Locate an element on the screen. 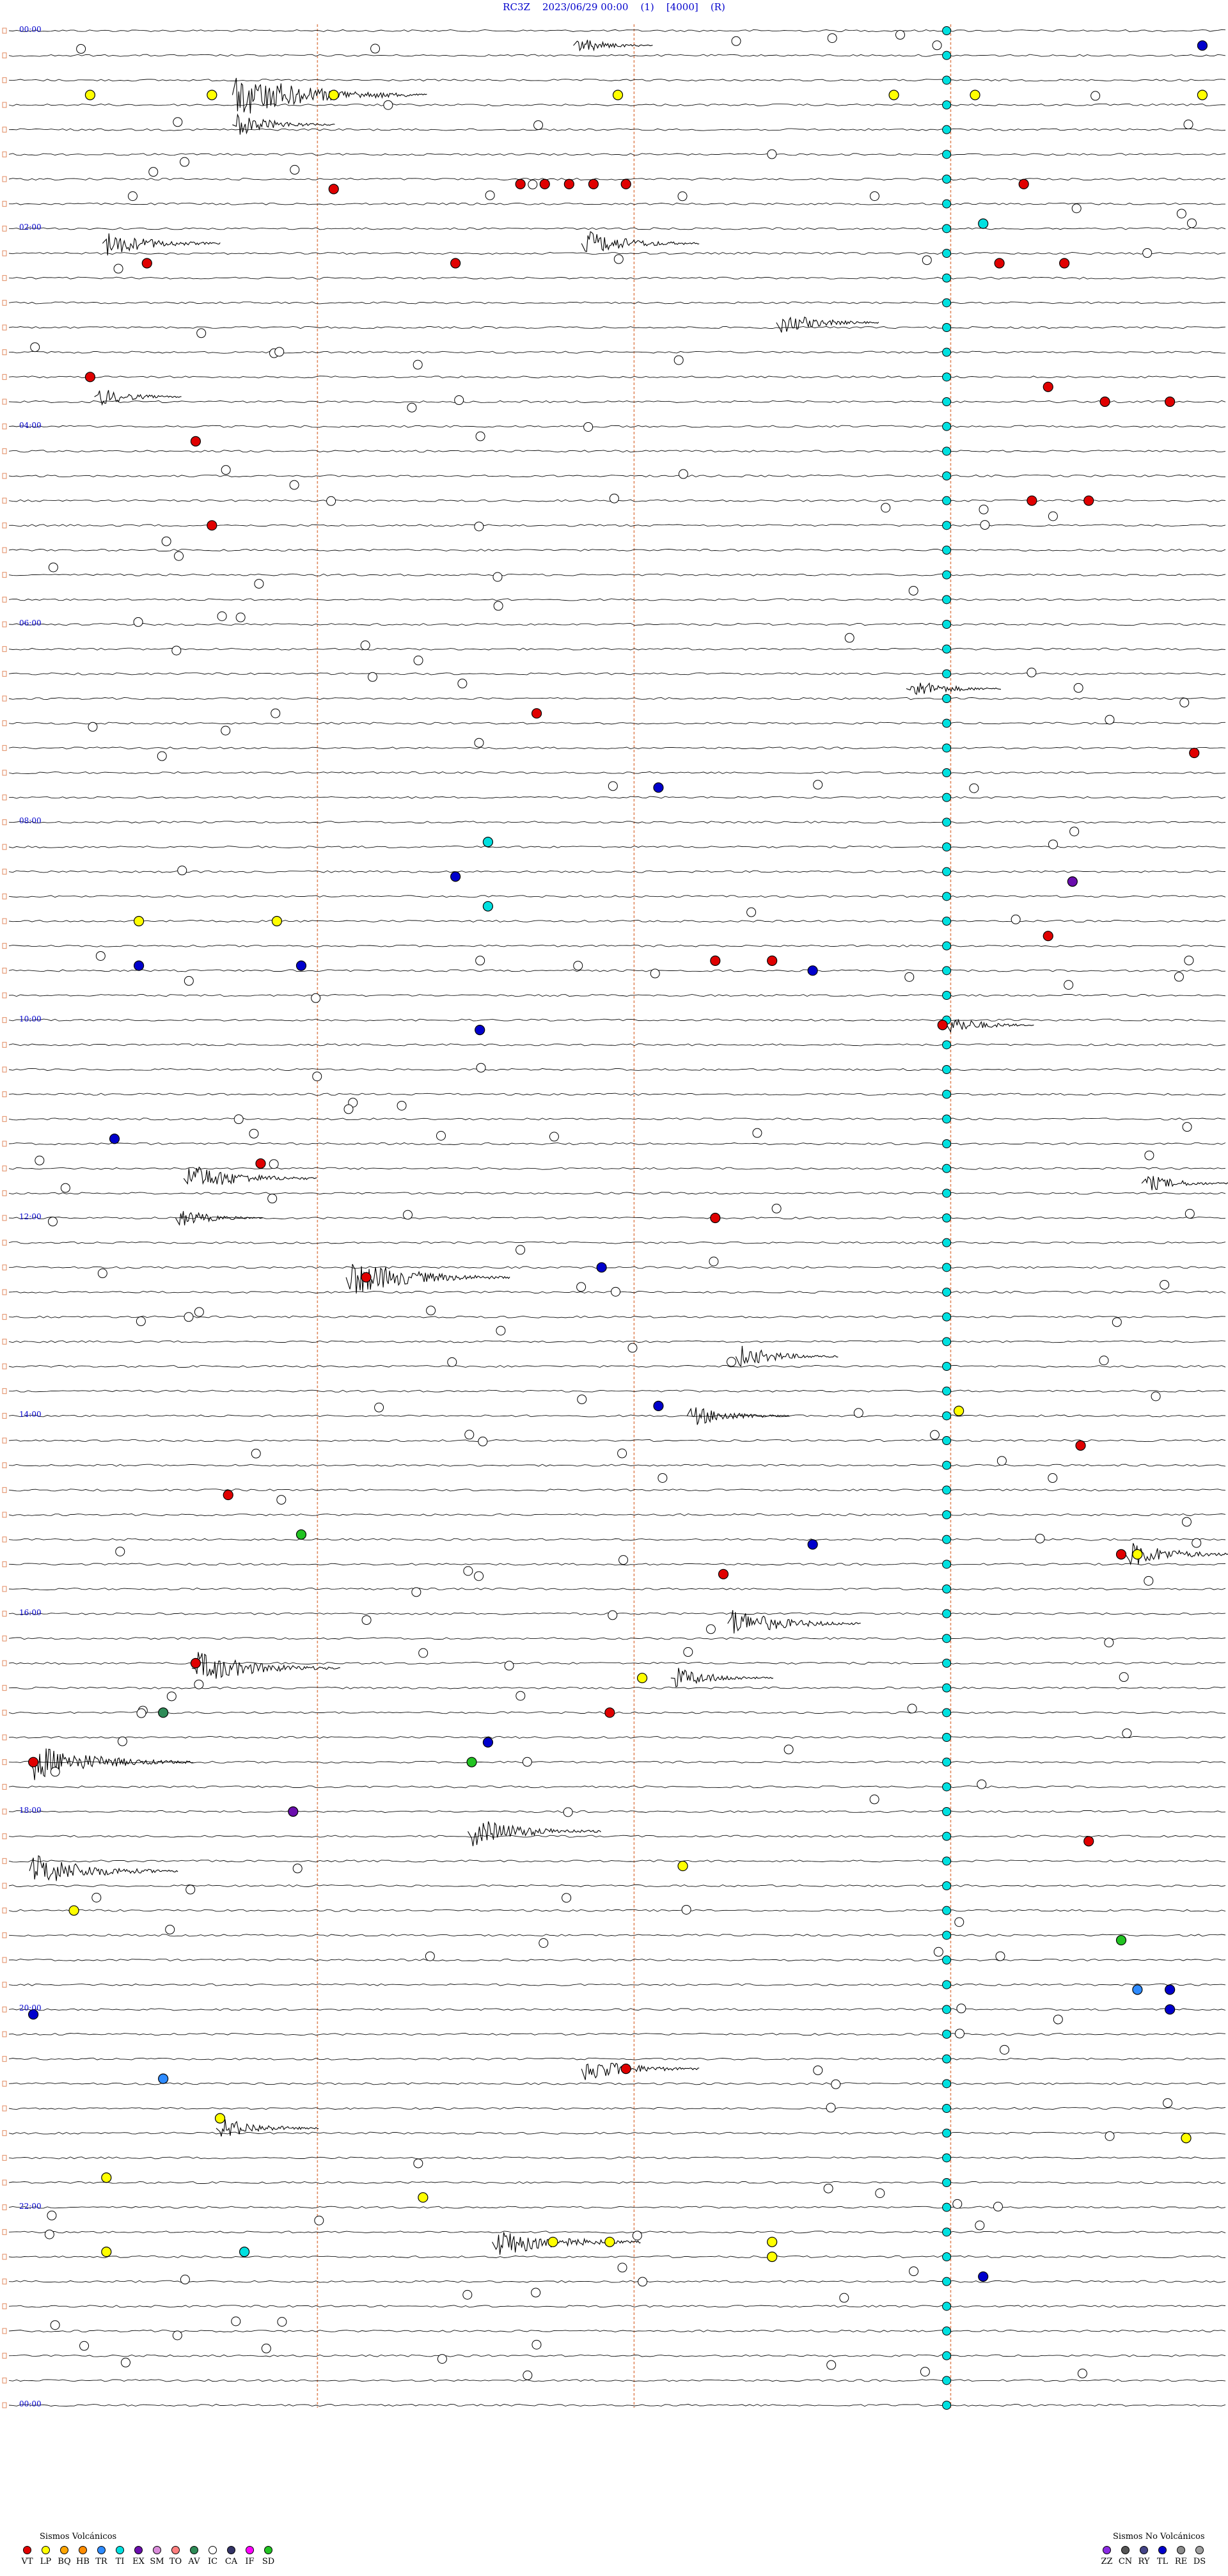  legend-item-tr: TR is located at coordinates (101, 2556).